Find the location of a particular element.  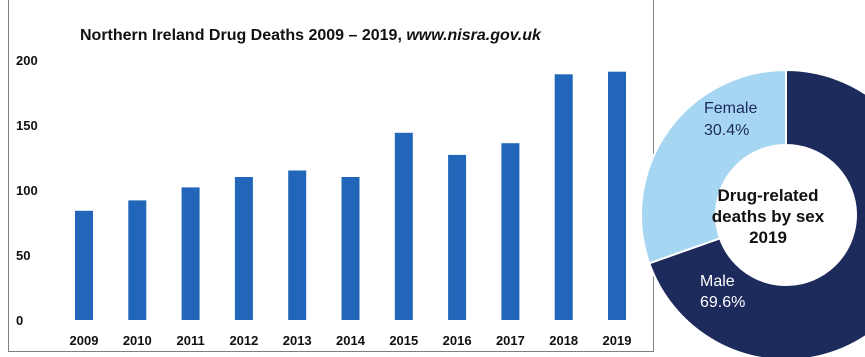

x-tick-label: 2015 is located at coordinates (403, 340).